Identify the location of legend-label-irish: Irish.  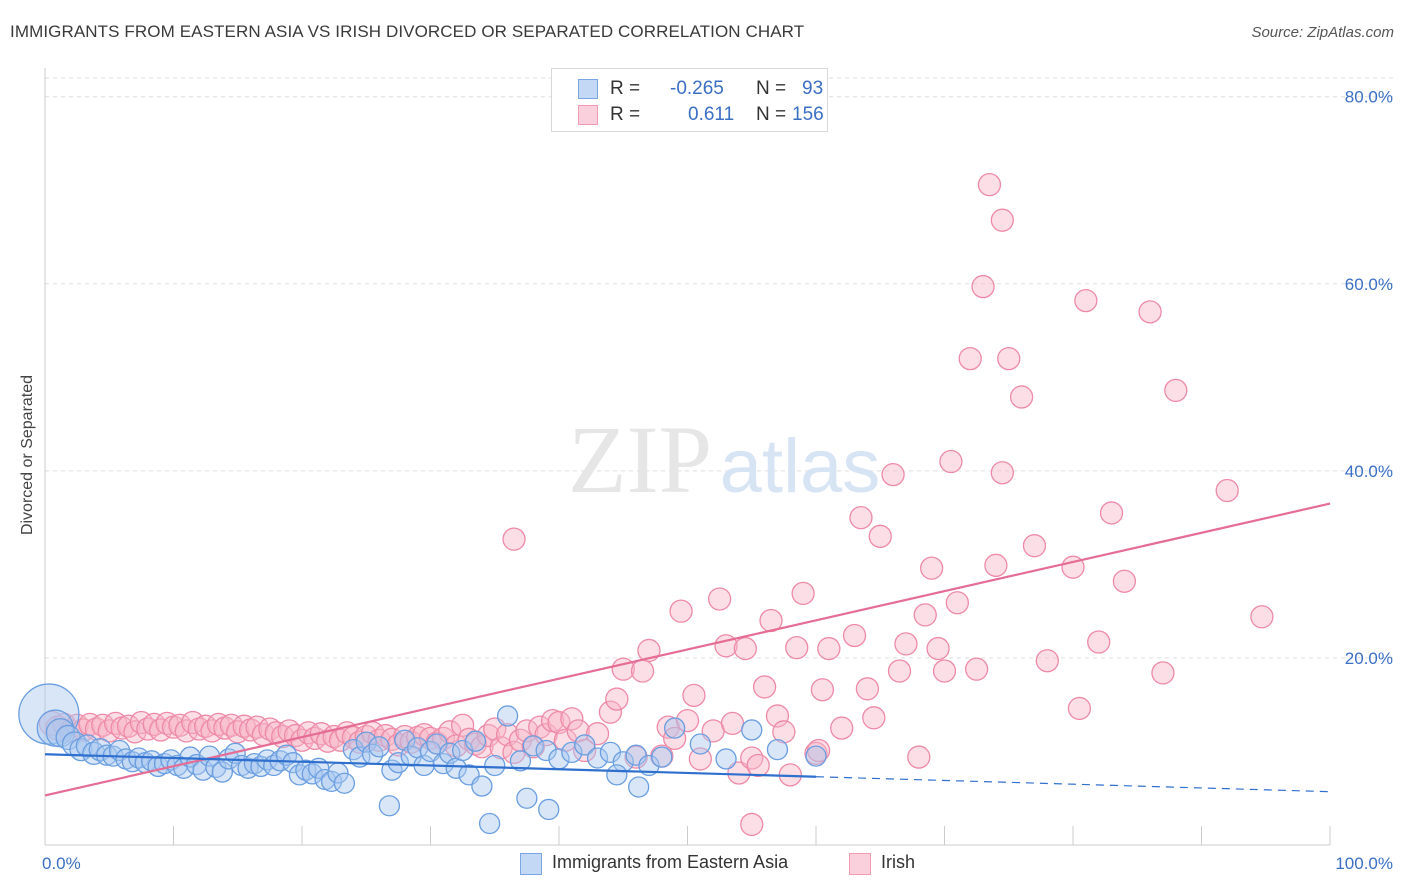
(898, 862).